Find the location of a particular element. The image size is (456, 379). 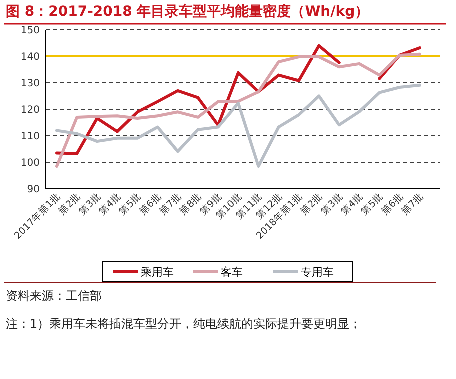

y-tick-label: 100 is located at coordinates (30, 163).